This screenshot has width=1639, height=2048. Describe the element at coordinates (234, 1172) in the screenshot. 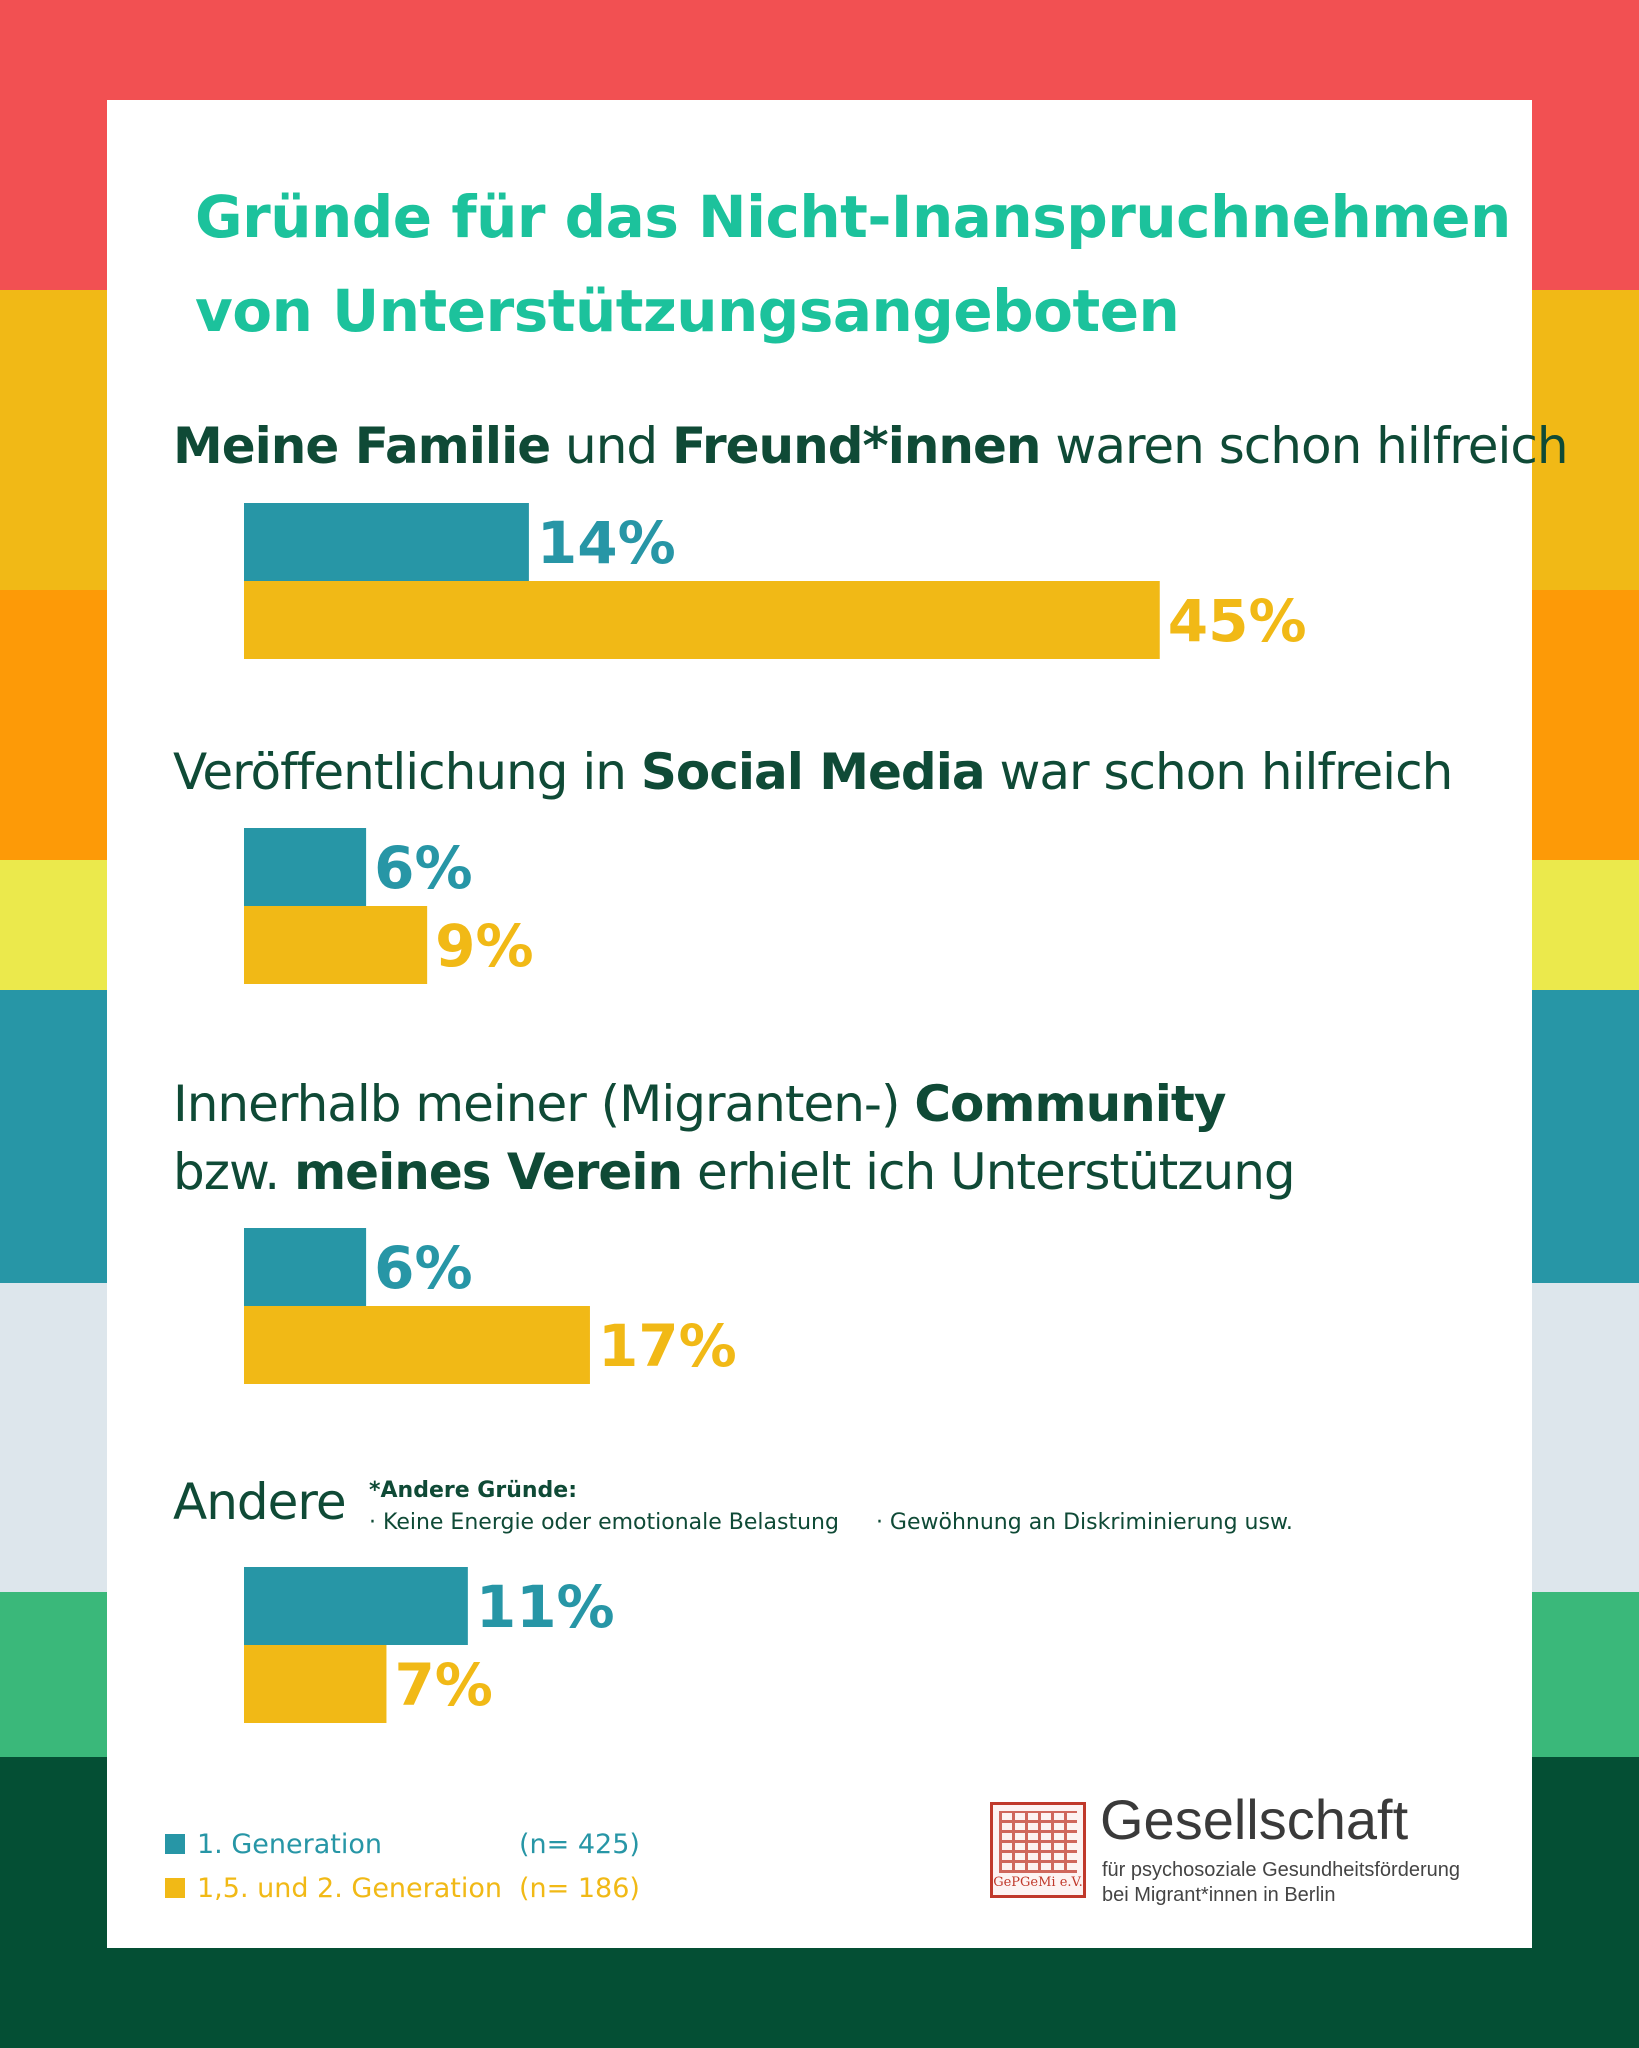

I see `question-text-part: bzw.` at that location.